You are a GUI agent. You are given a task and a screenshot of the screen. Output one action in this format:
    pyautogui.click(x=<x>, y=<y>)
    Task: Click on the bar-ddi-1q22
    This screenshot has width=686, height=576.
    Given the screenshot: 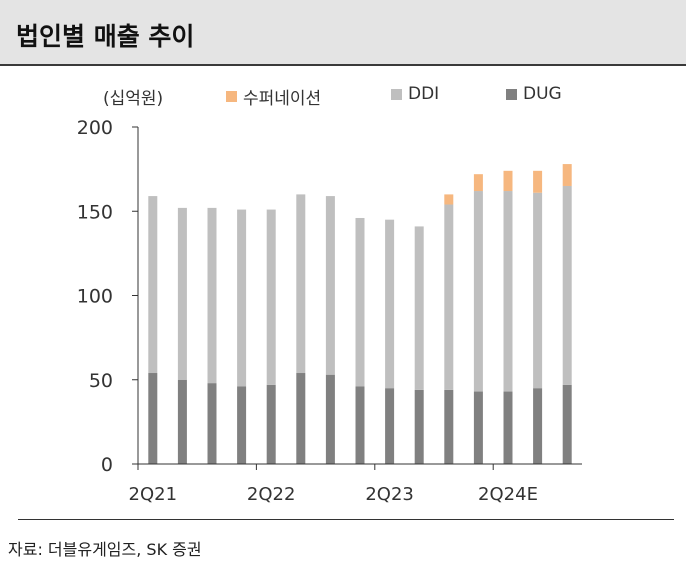 What is the action you would take?
    pyautogui.click(x=242, y=298)
    